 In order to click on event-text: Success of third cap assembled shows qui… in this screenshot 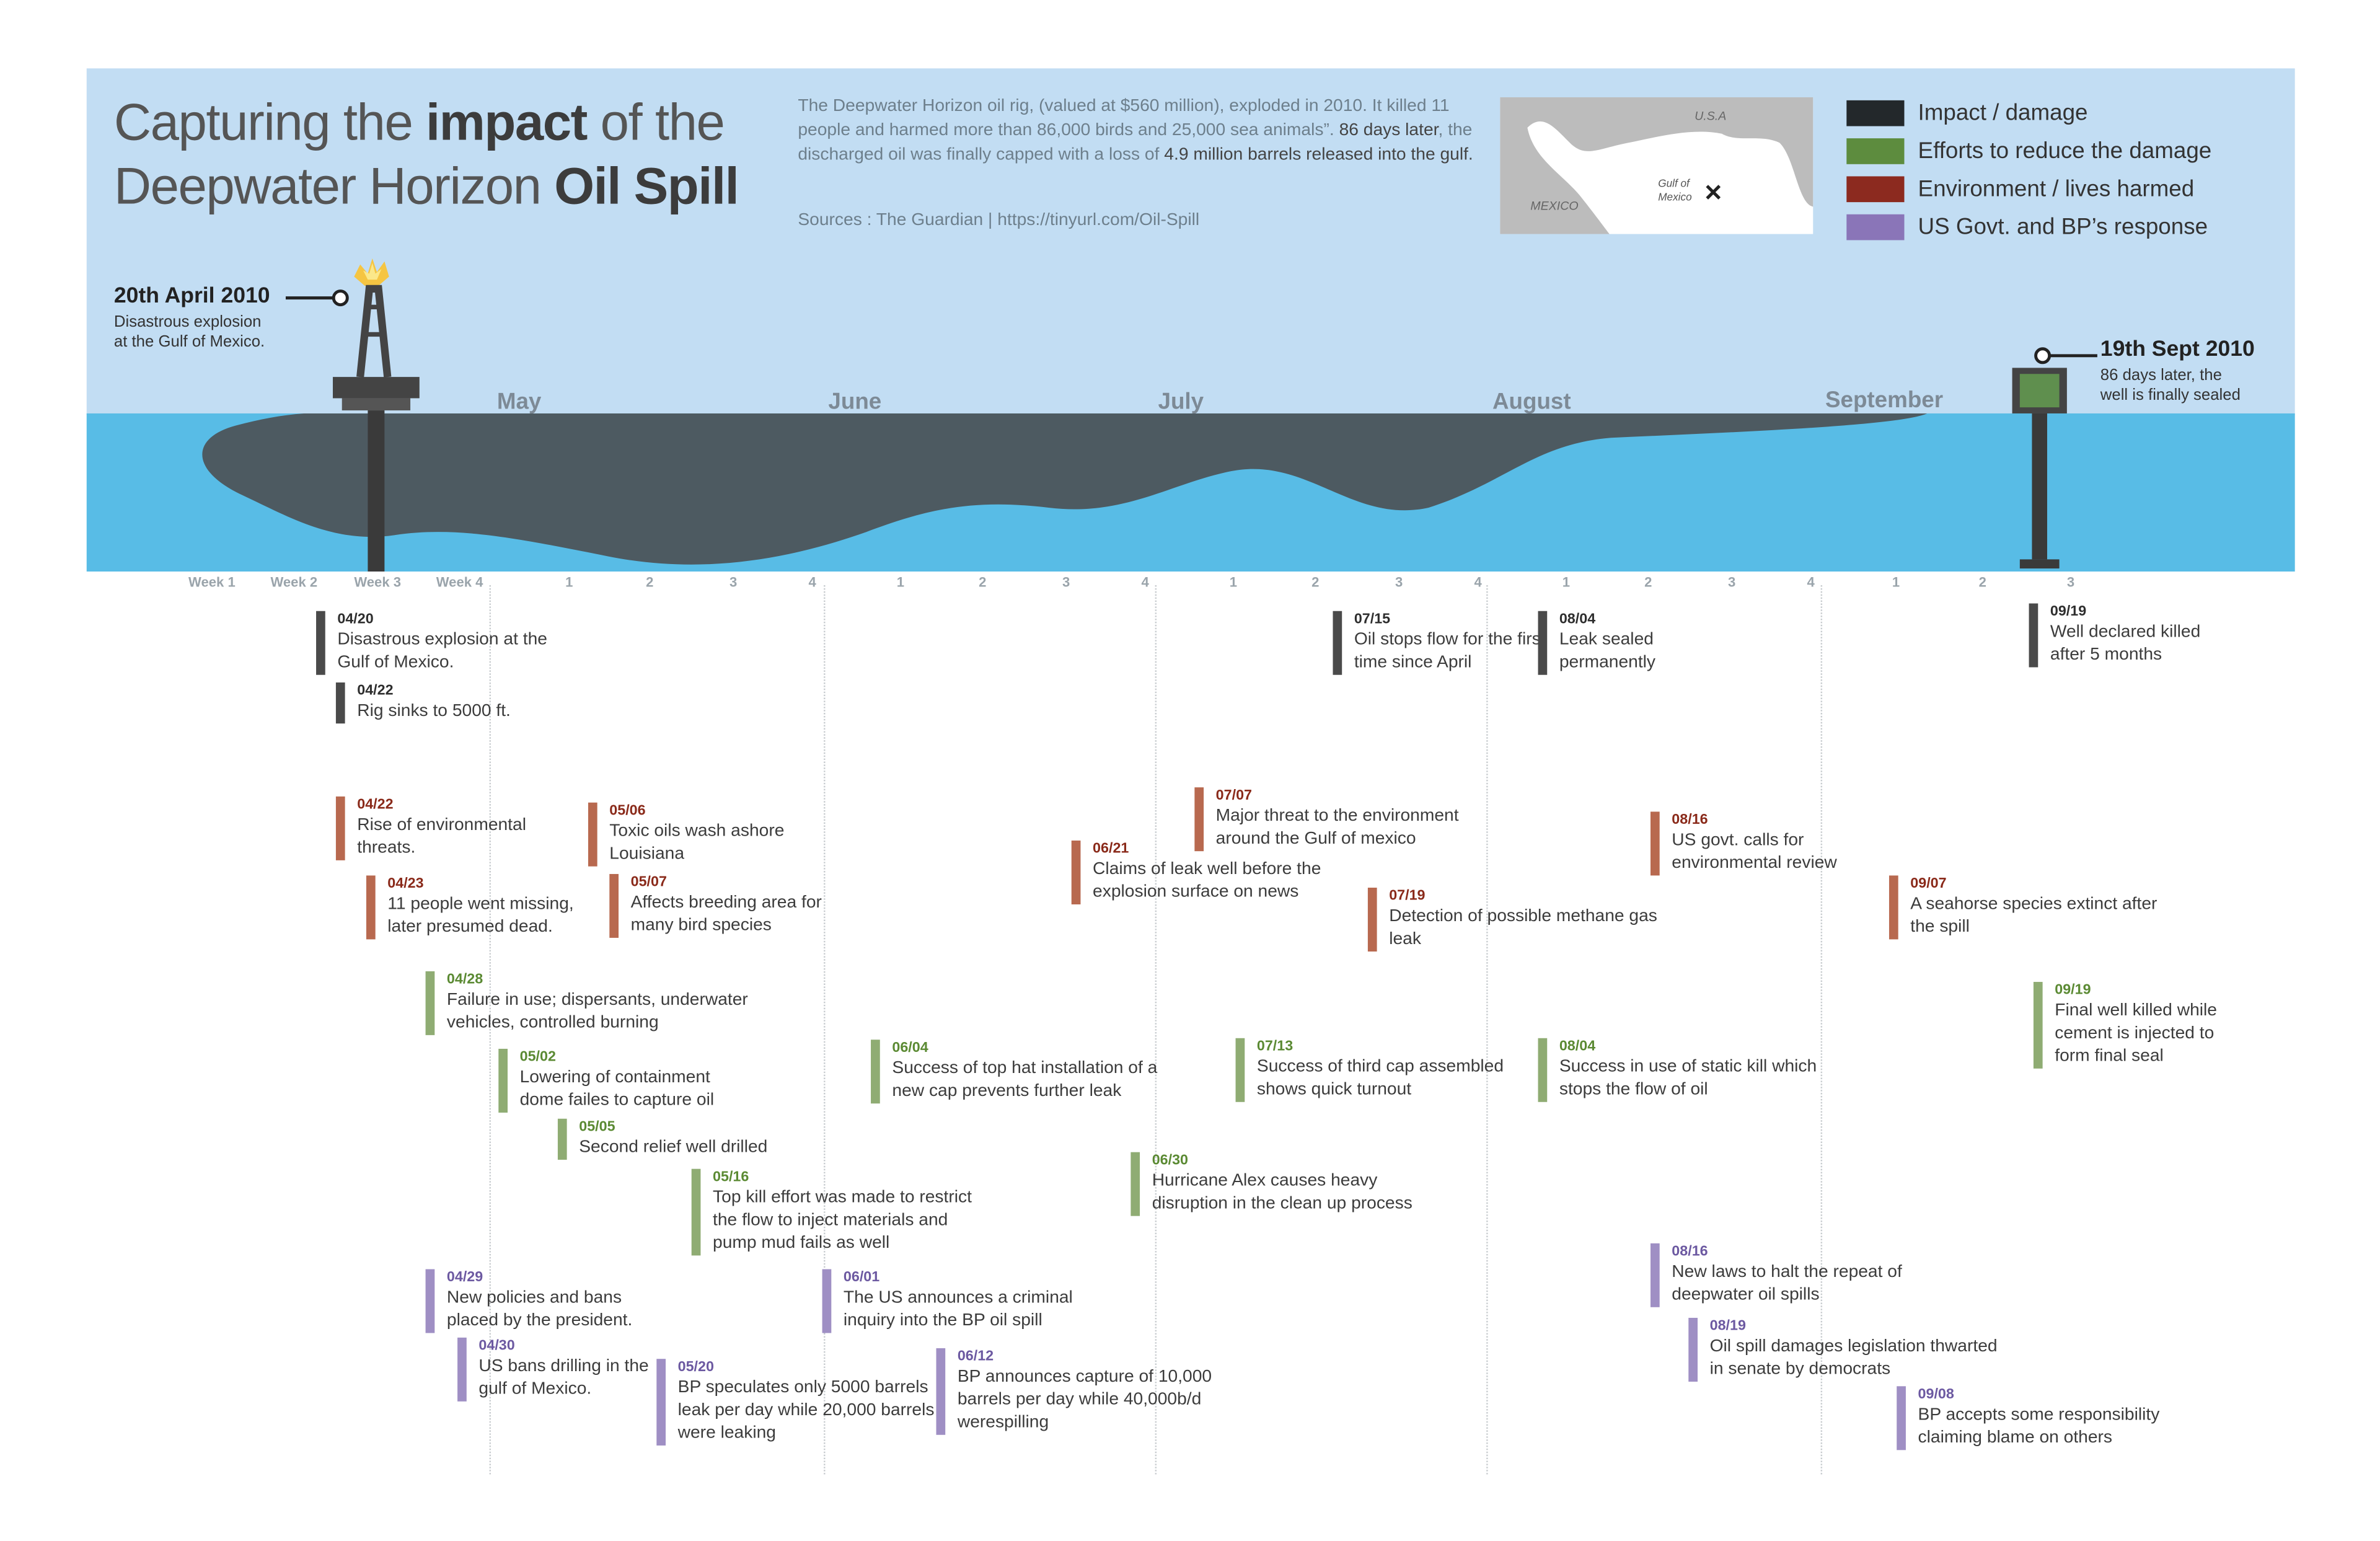, I will do `click(1380, 1078)`.